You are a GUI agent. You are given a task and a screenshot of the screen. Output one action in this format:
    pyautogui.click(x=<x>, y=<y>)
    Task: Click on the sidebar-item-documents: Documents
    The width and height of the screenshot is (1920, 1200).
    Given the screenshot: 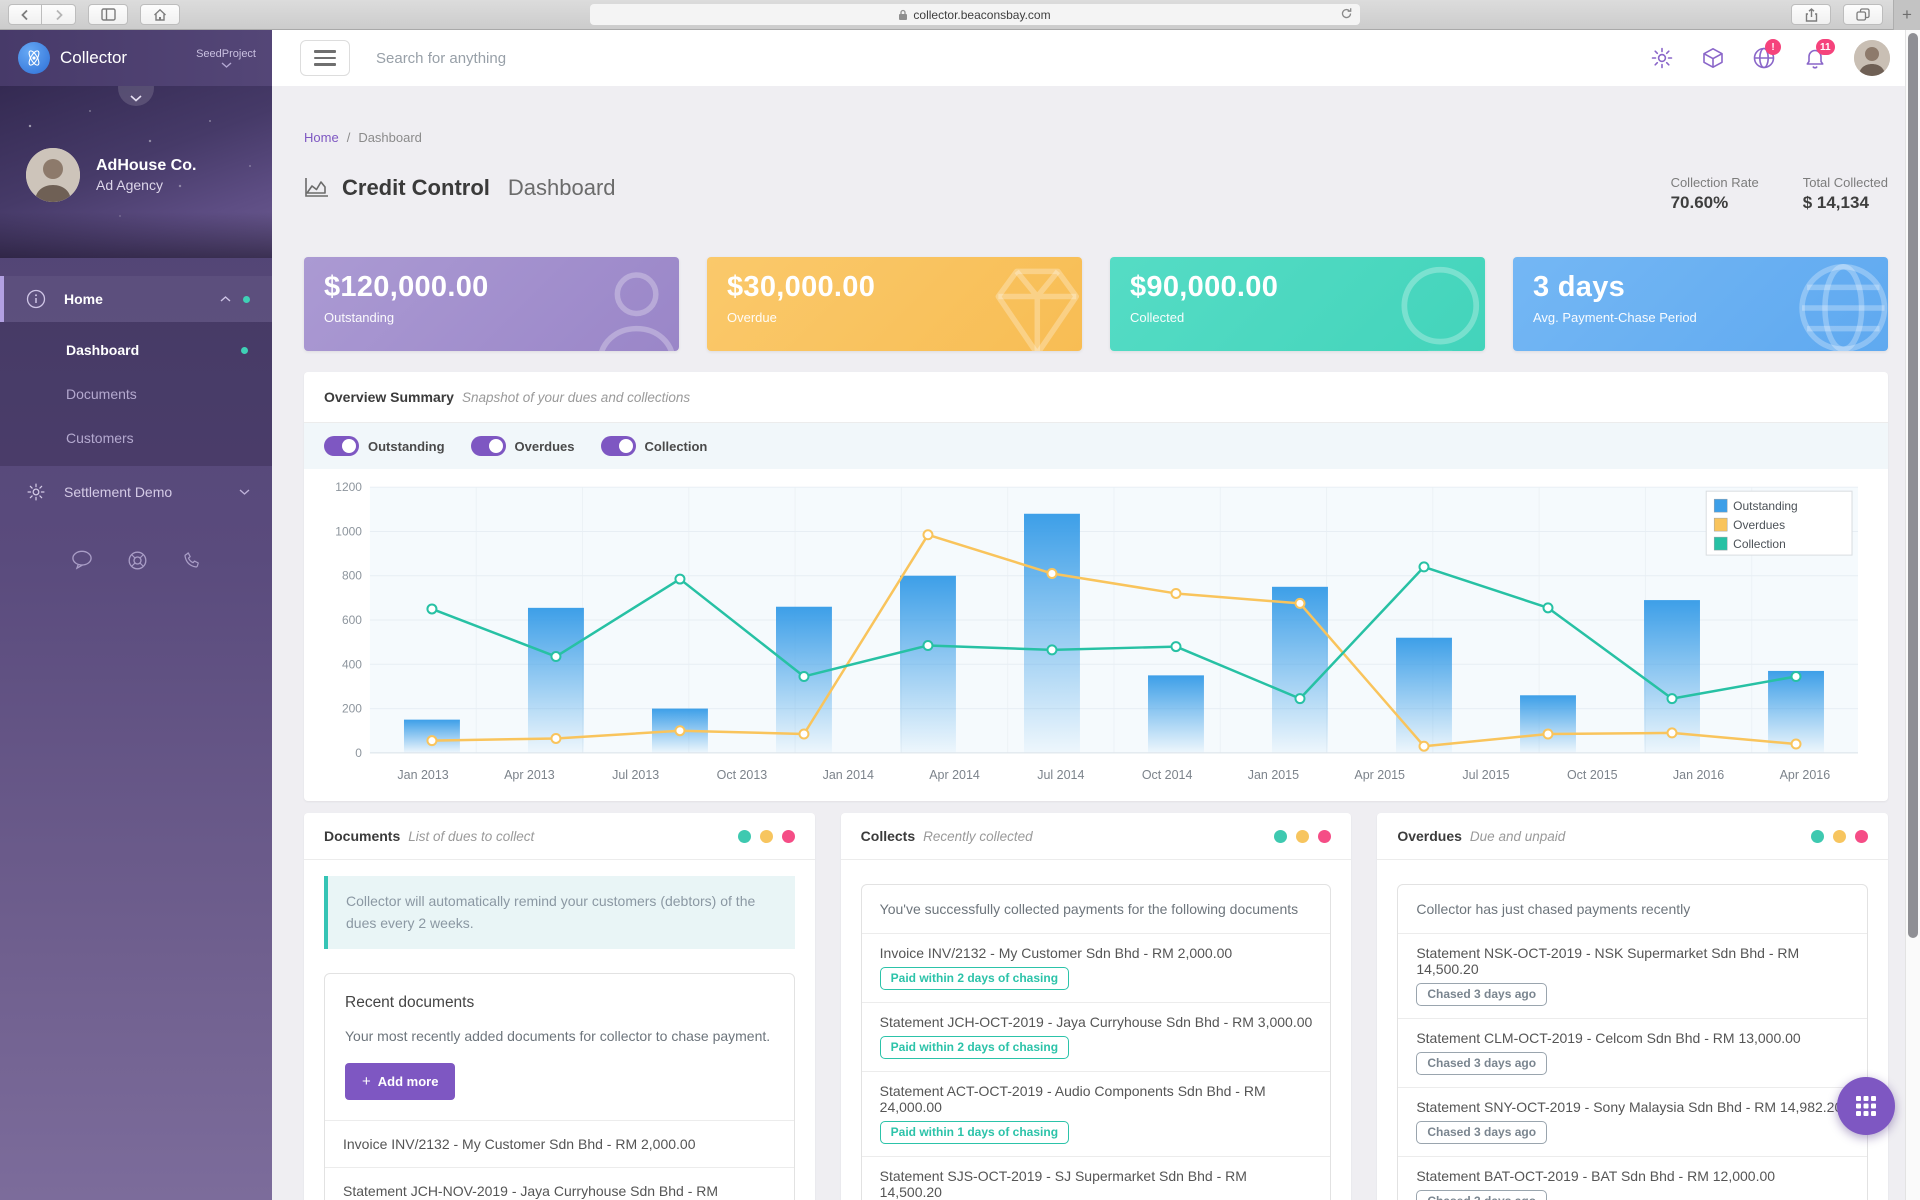 What is the action you would take?
    pyautogui.click(x=136, y=394)
    